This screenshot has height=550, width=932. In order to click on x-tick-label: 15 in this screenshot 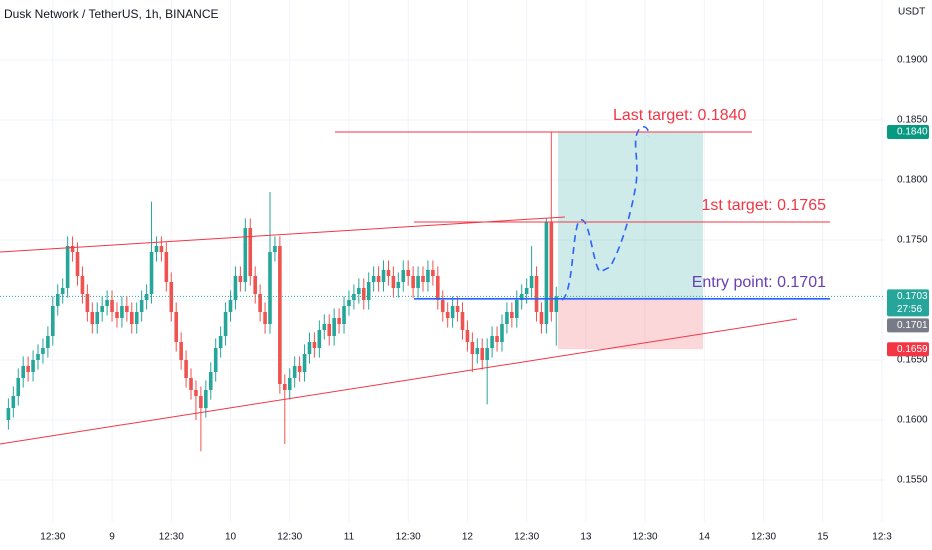, I will do `click(823, 537)`.